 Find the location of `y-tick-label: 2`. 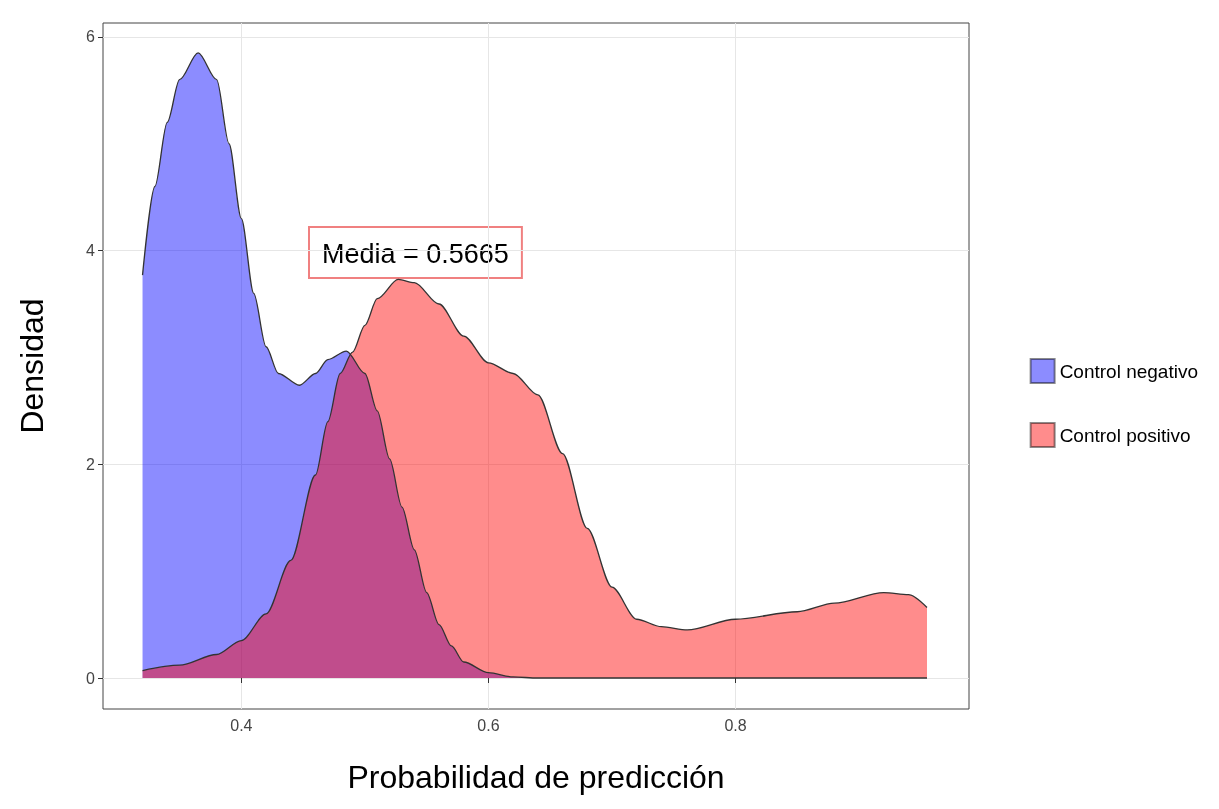

y-tick-label: 2 is located at coordinates (91, 464).